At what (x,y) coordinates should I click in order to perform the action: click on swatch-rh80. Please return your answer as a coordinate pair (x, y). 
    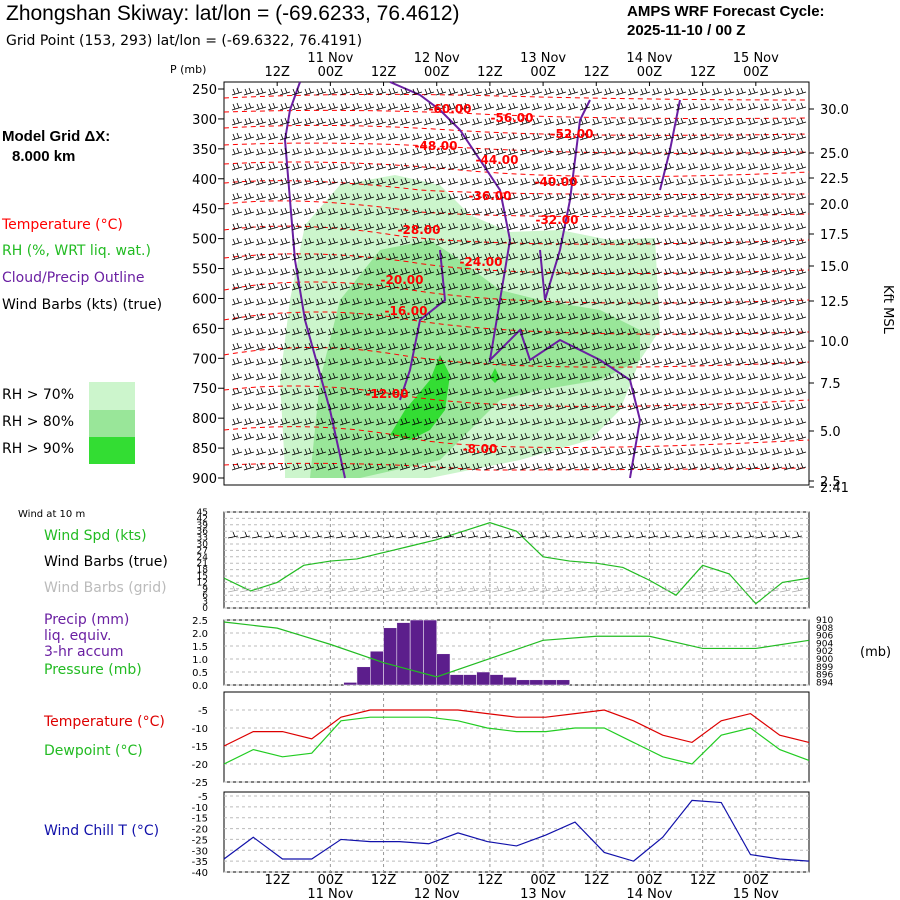
    Looking at the image, I should click on (112, 423).